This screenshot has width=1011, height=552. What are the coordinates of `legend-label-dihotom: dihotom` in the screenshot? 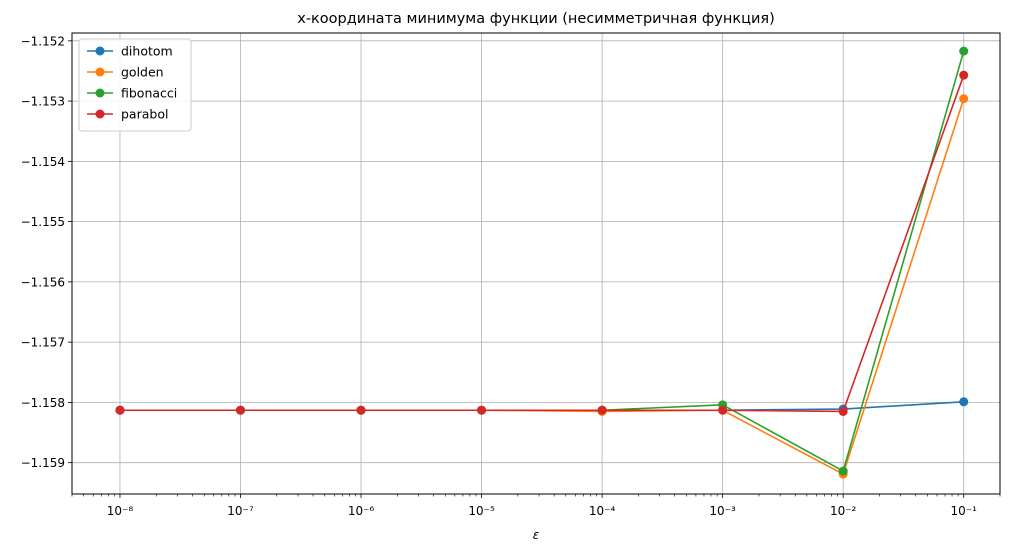 It's located at (147, 51).